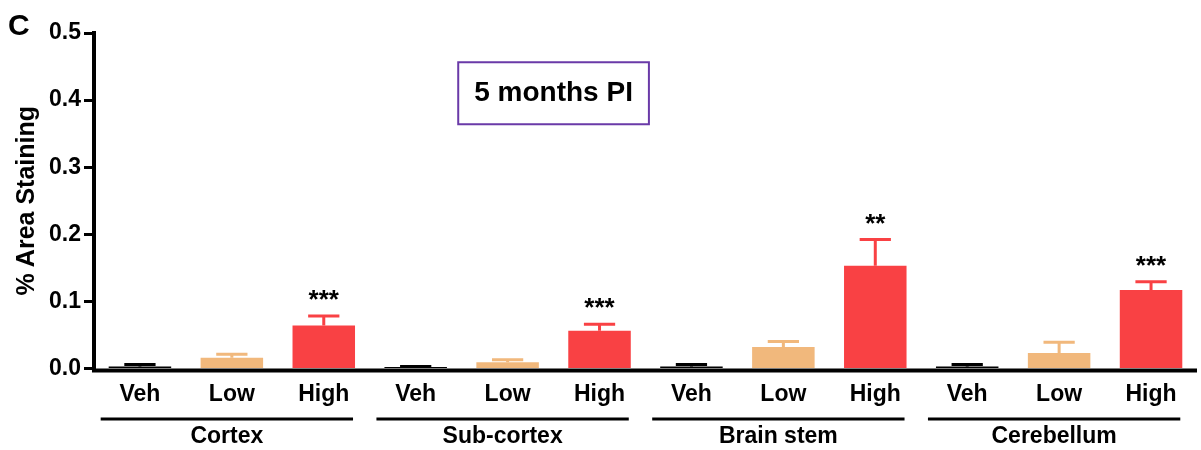  I want to click on y-tick-label: 0.5, so click(65, 31).